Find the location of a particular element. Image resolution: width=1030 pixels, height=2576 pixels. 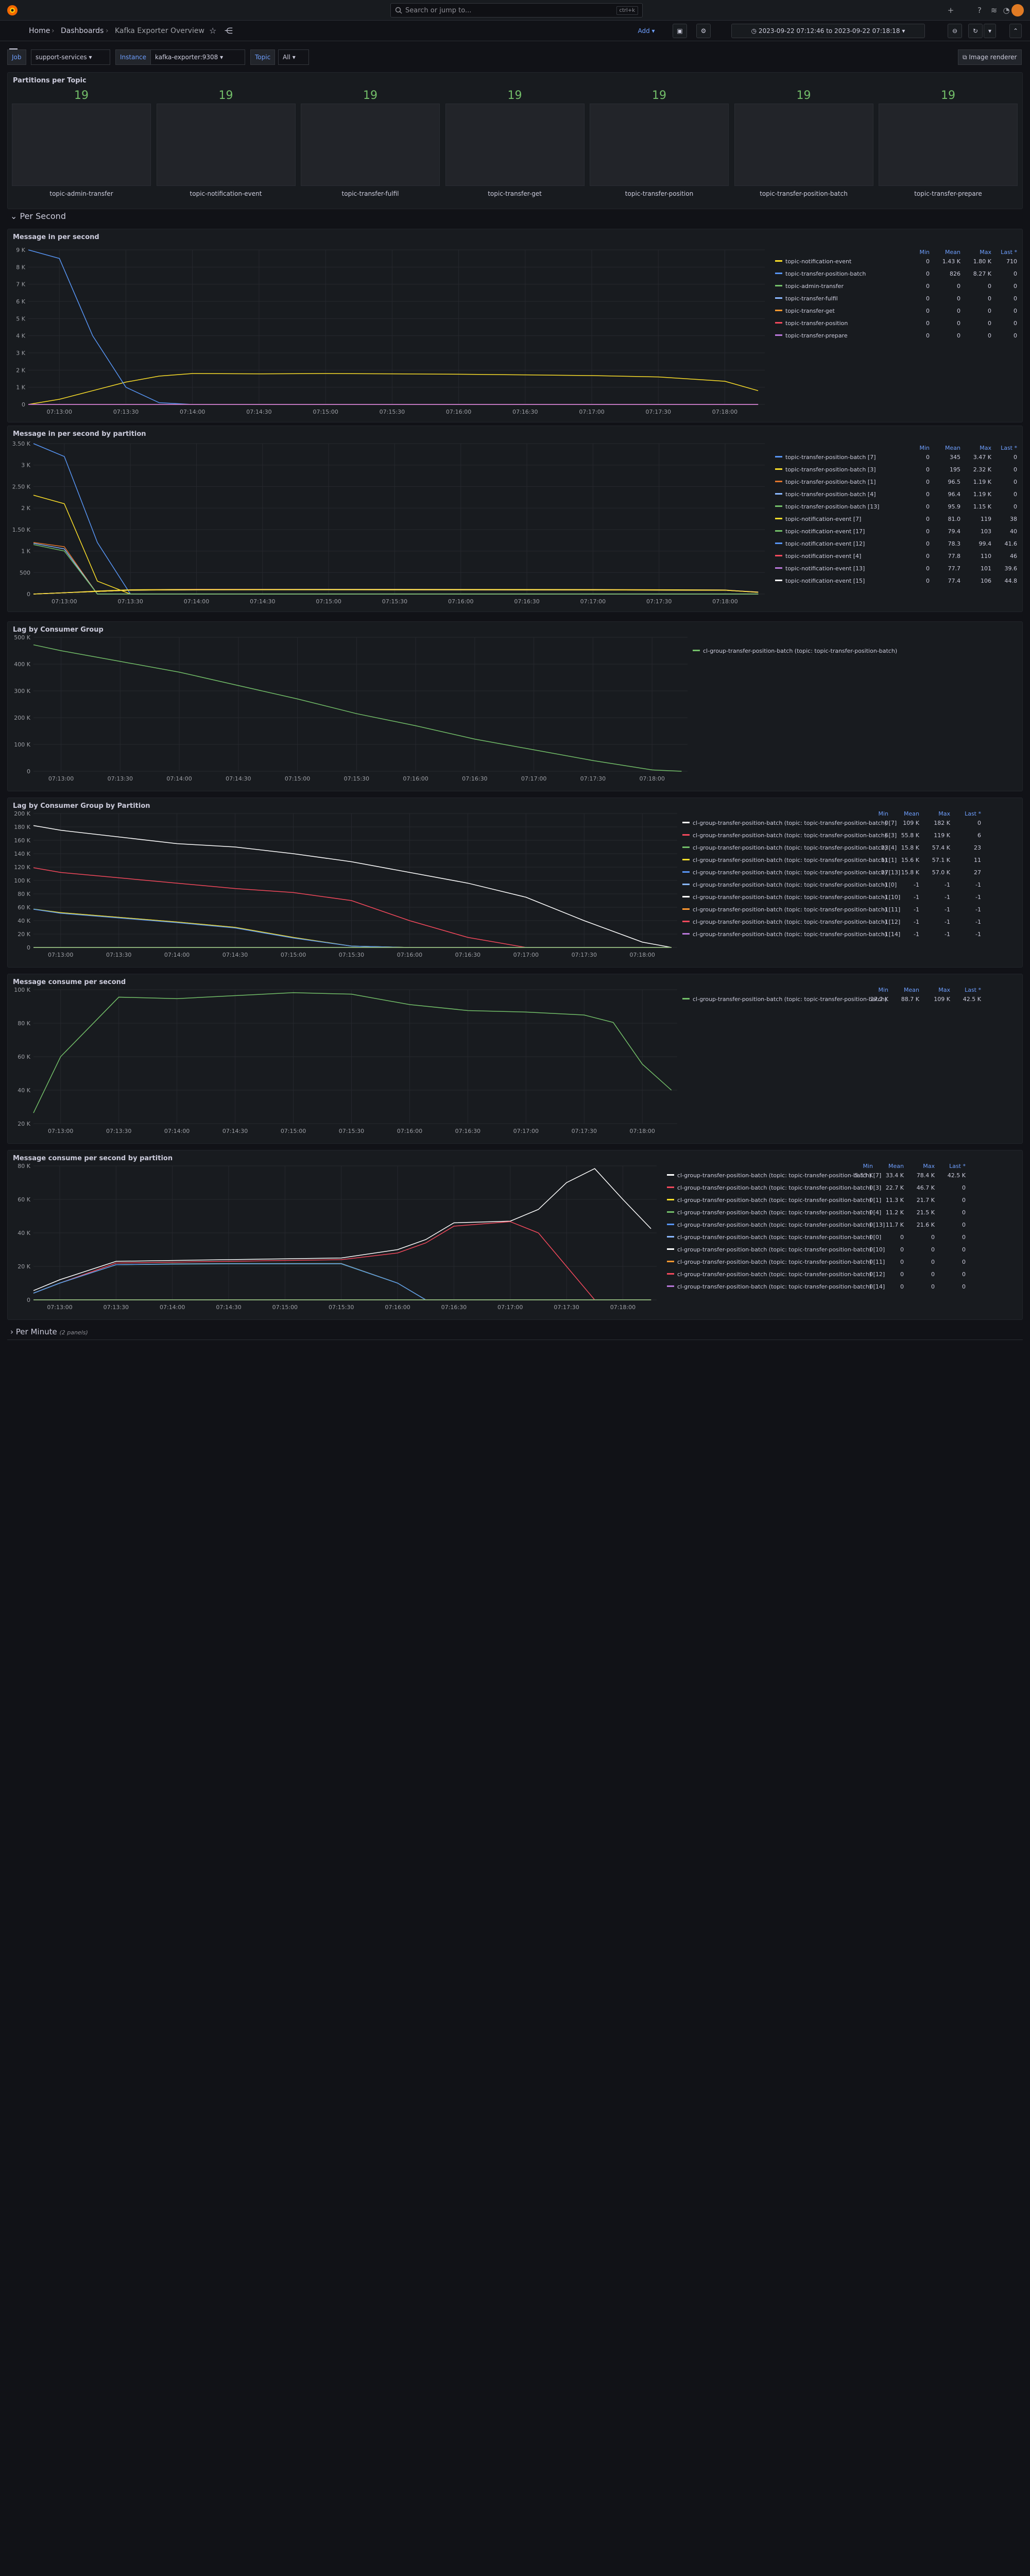

legend-series-name: topic-transfer-position-batch [3] is located at coordinates (830, 469).